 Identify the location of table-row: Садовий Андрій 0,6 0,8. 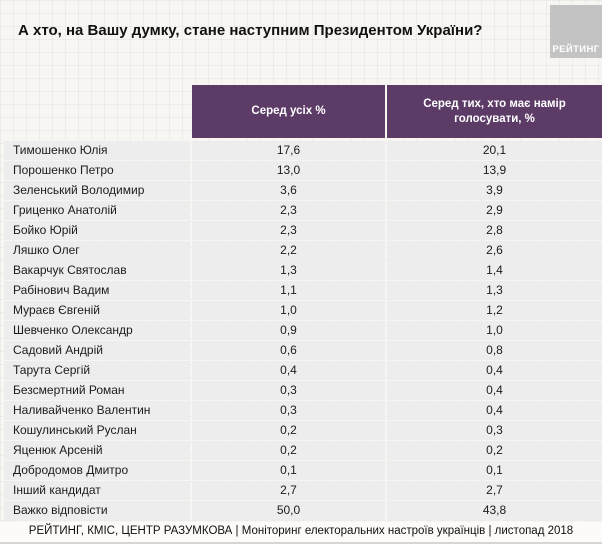
(303, 350).